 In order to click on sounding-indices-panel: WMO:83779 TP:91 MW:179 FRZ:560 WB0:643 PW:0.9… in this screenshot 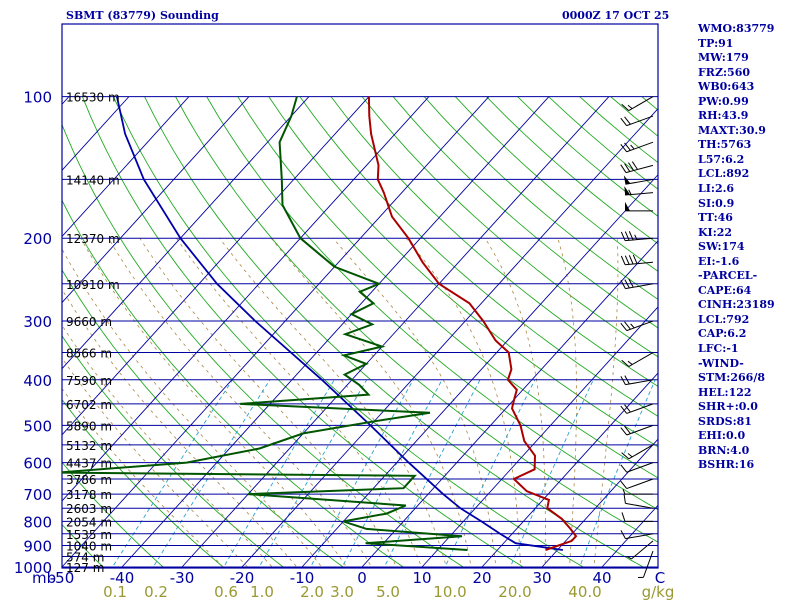, I will do `click(748, 247)`.